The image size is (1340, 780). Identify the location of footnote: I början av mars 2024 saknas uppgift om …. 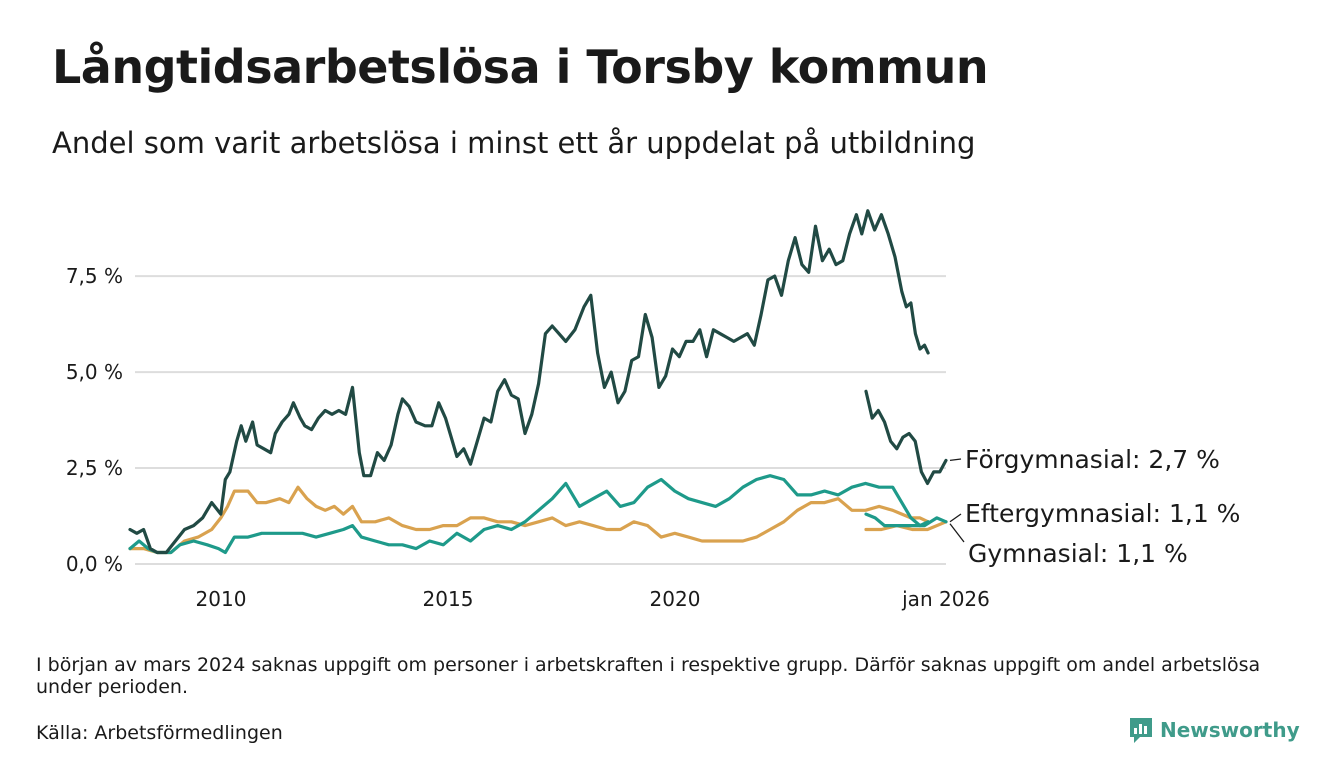
(648, 676).